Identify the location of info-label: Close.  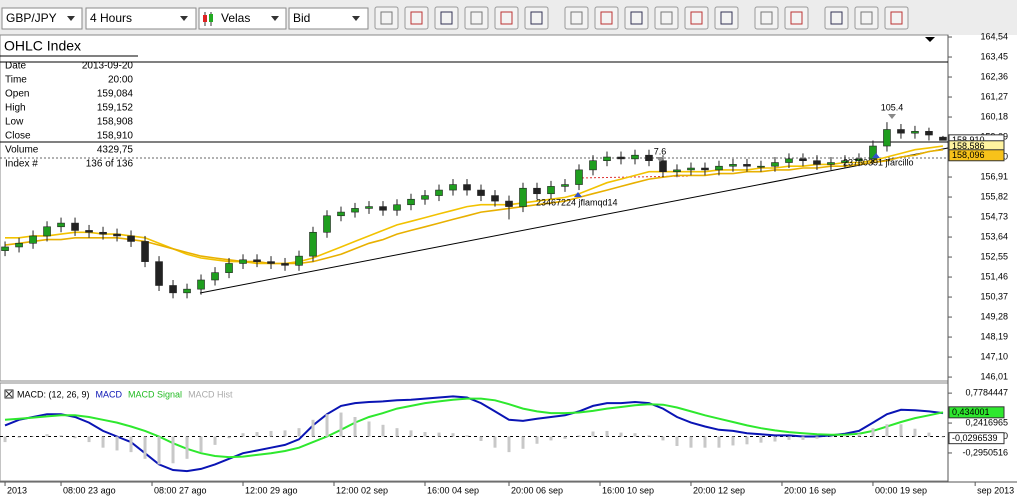
(18, 136).